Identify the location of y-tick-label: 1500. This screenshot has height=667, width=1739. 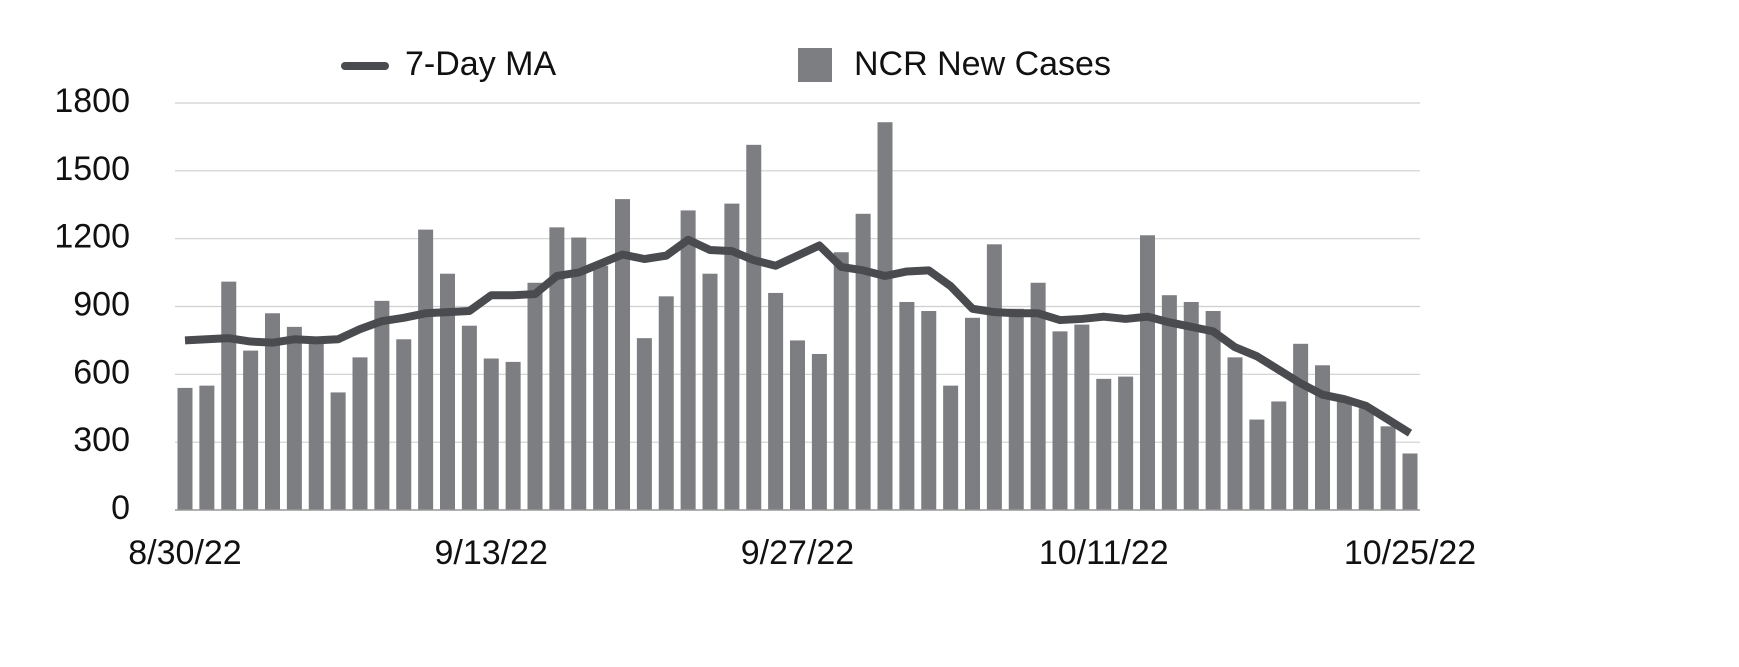
(92, 169).